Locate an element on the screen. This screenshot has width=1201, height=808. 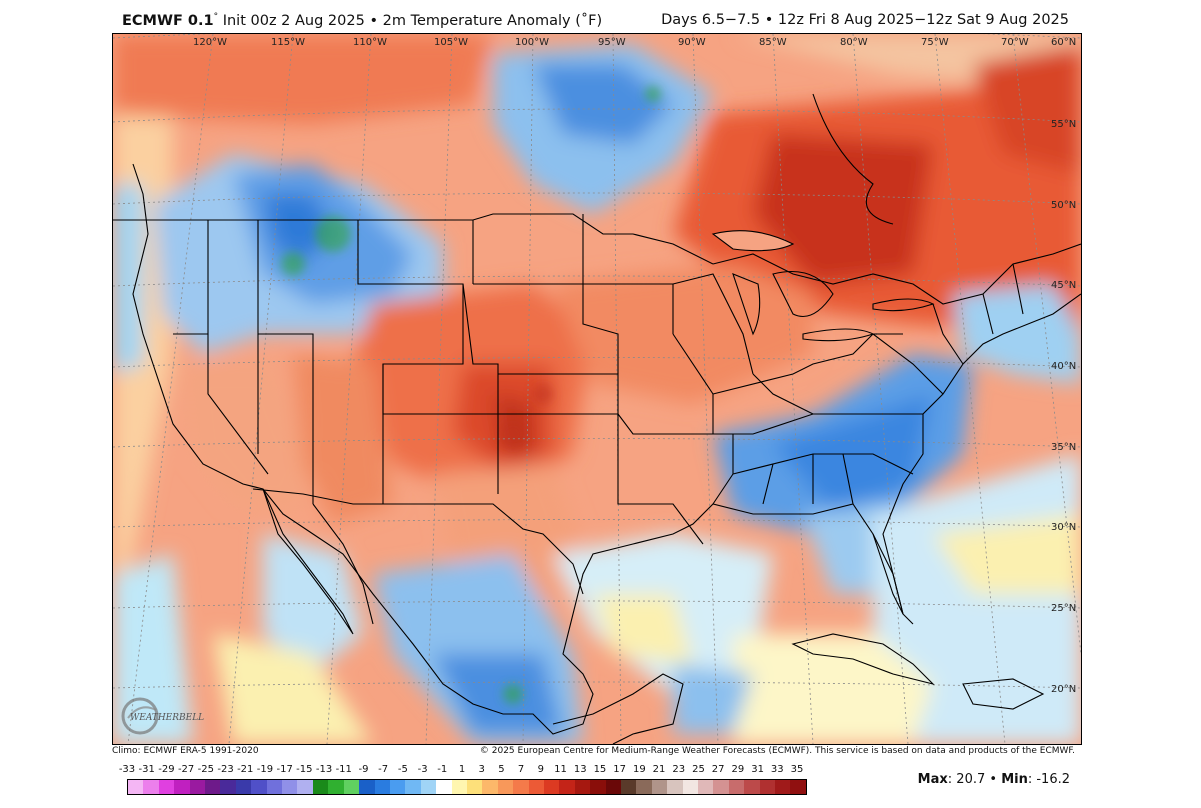
colorbar-tick: 1 is located at coordinates (462, 769).